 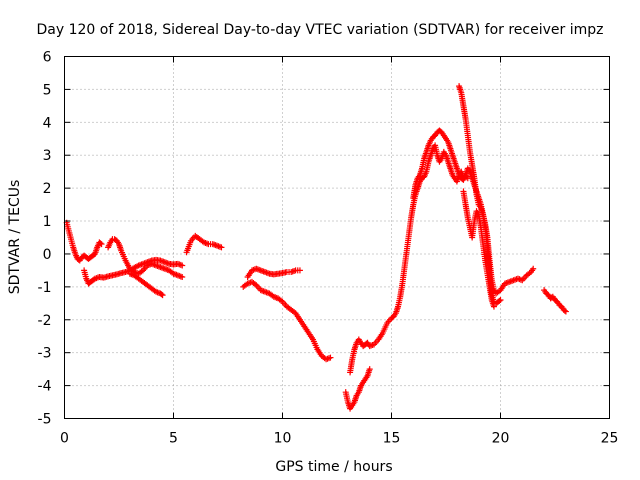 What do you see at coordinates (287, 320) in the screenshot?
I see `series-s7` at bounding box center [287, 320].